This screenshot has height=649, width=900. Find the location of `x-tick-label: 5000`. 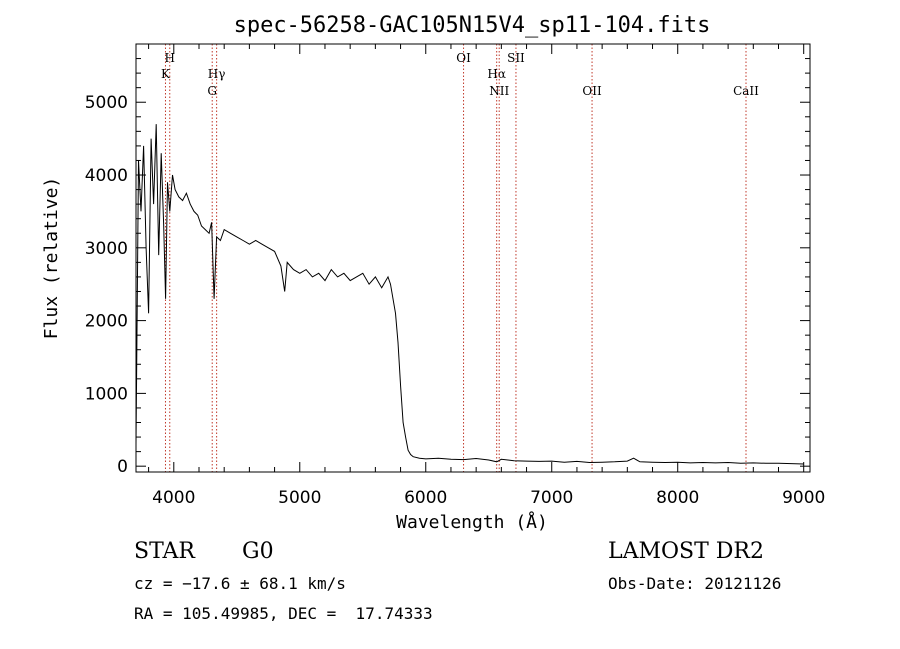

x-tick-label: 5000 is located at coordinates (299, 498).